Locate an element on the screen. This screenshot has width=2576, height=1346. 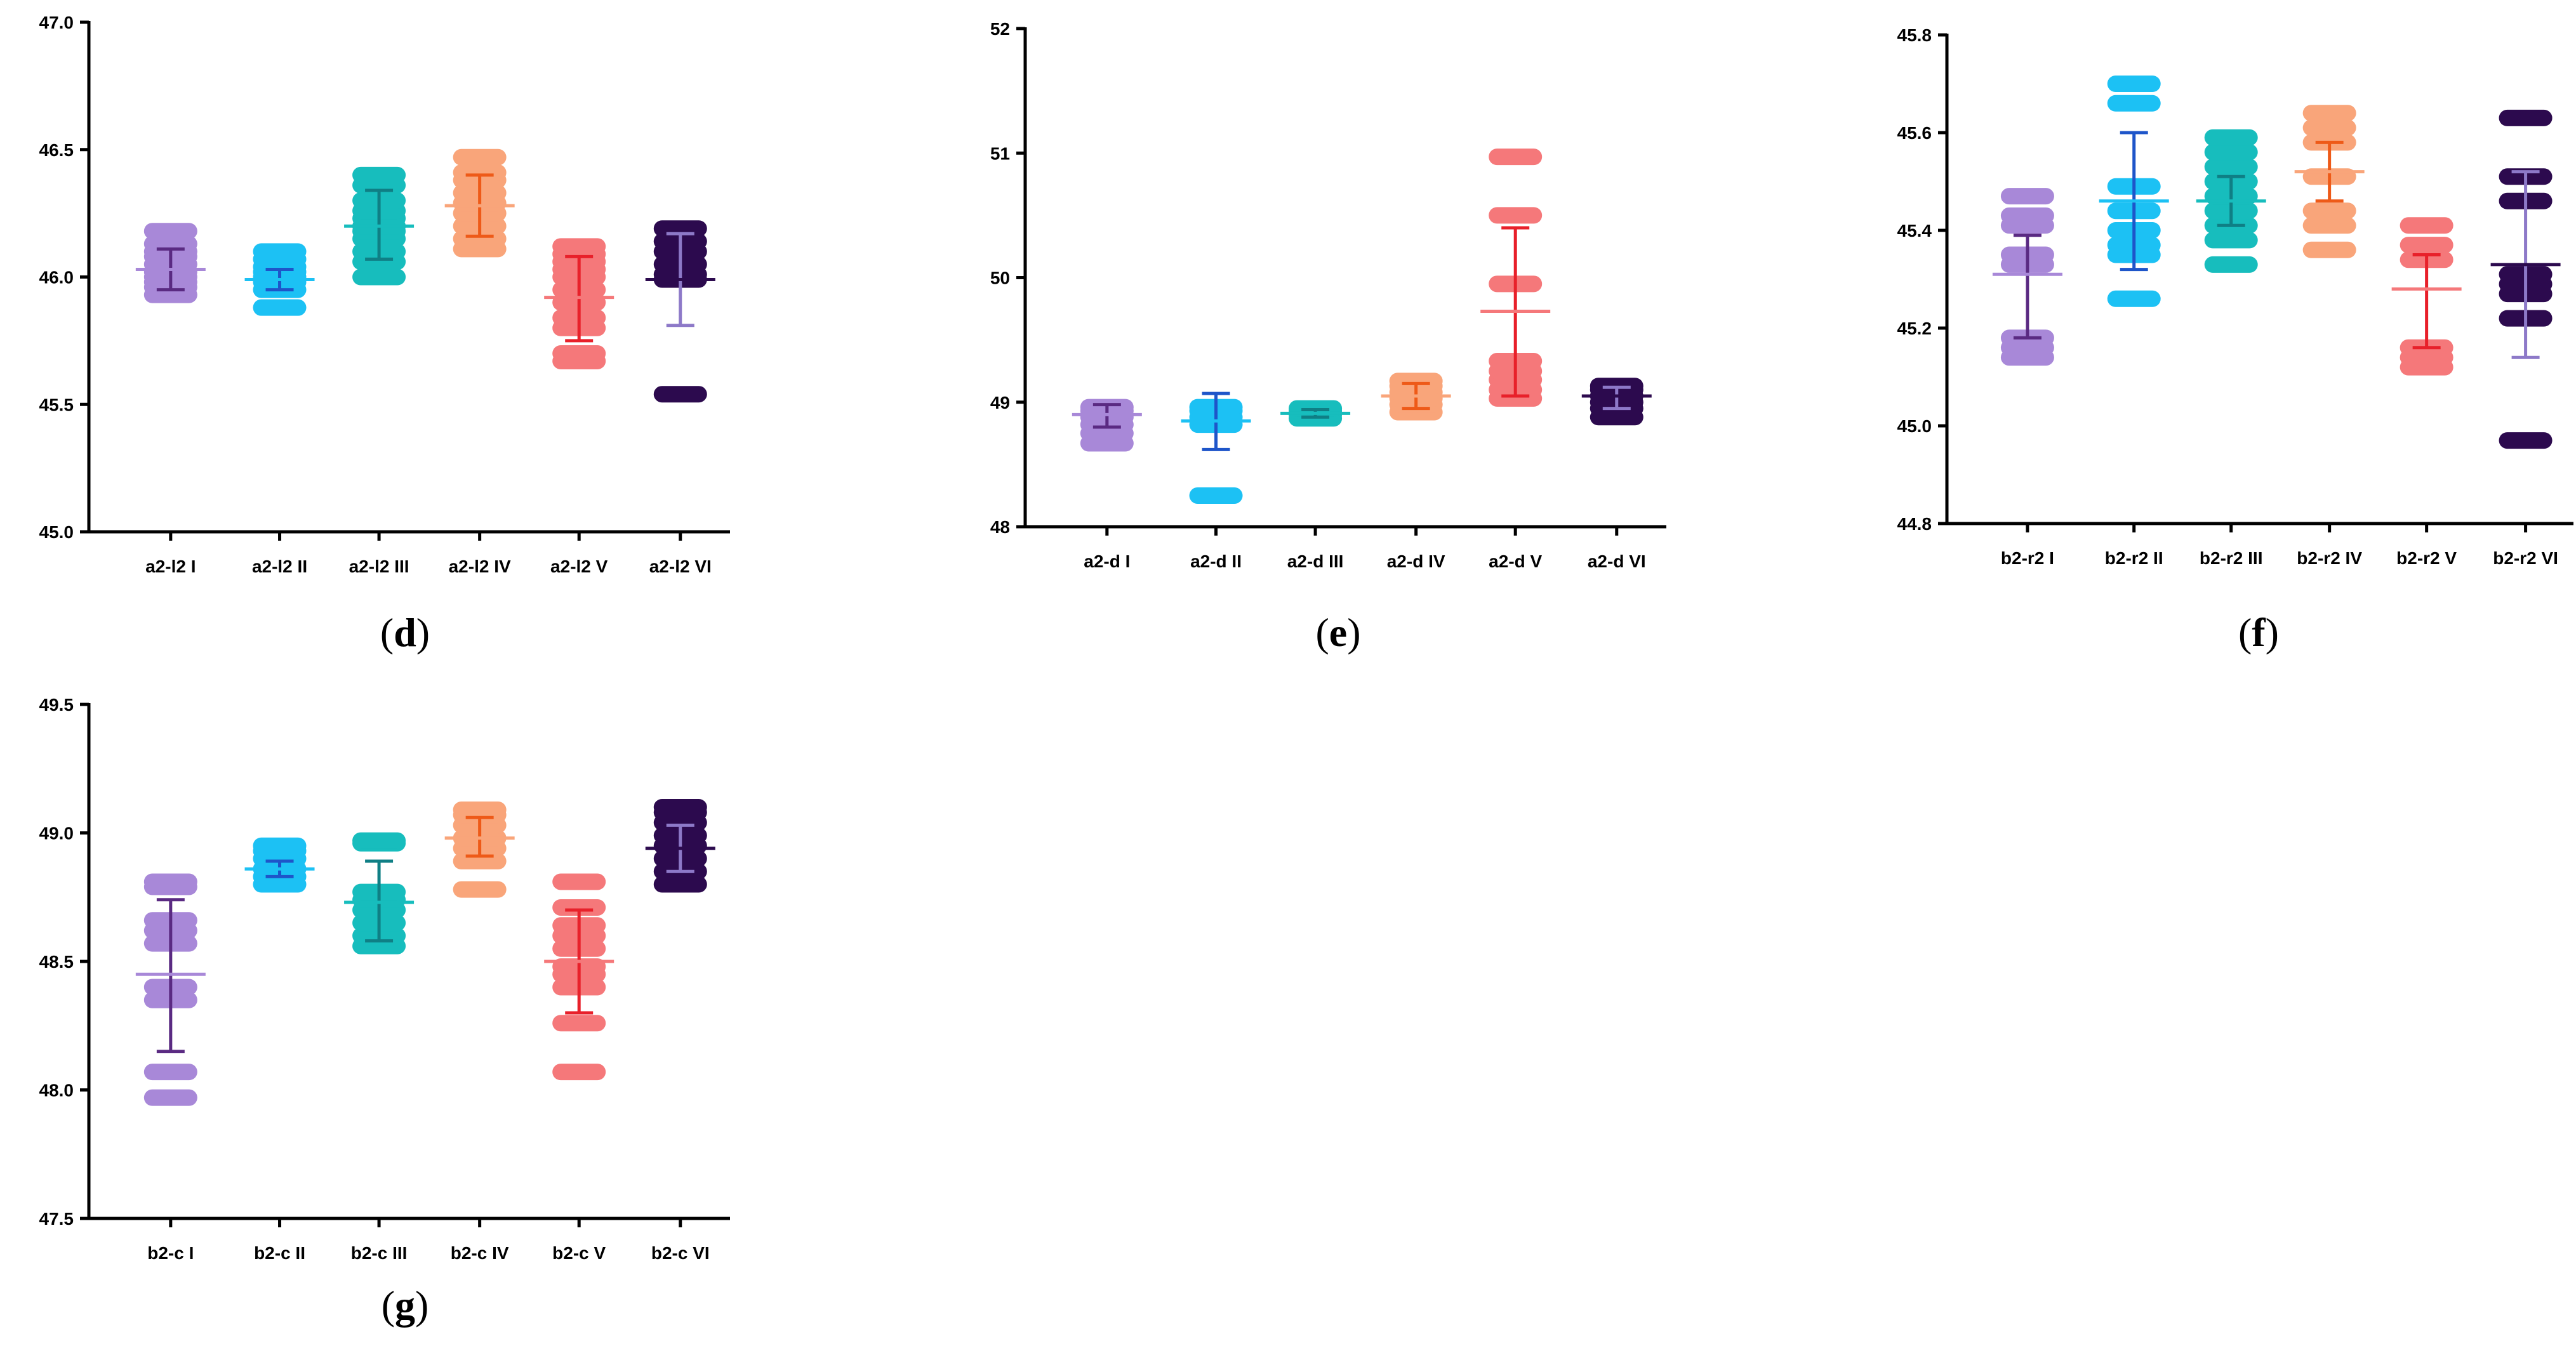
x-tick-label: b2-r2 IV is located at coordinates (2329, 558).